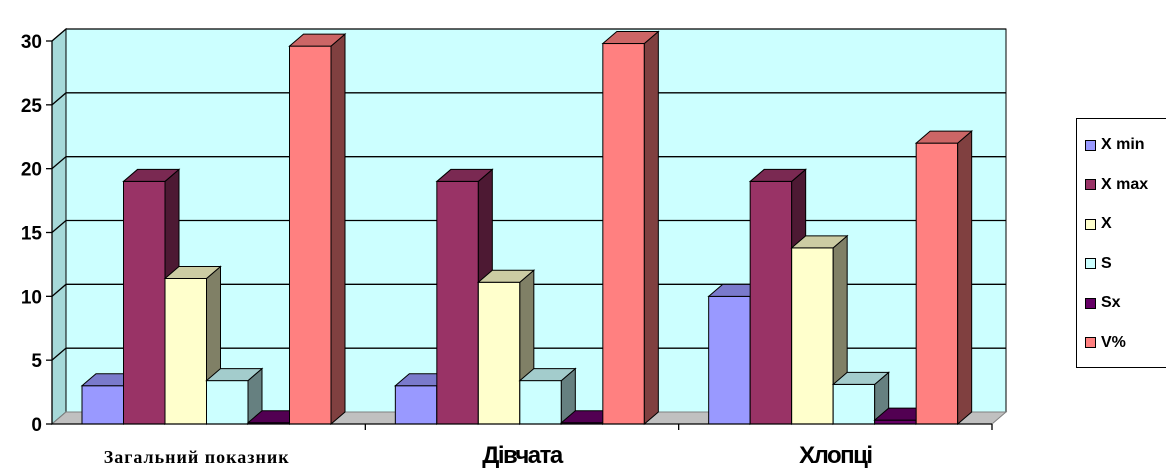 This screenshot has height=469, width=1166. Describe the element at coordinates (1098, 224) in the screenshot. I see `legend-item: X` at that location.